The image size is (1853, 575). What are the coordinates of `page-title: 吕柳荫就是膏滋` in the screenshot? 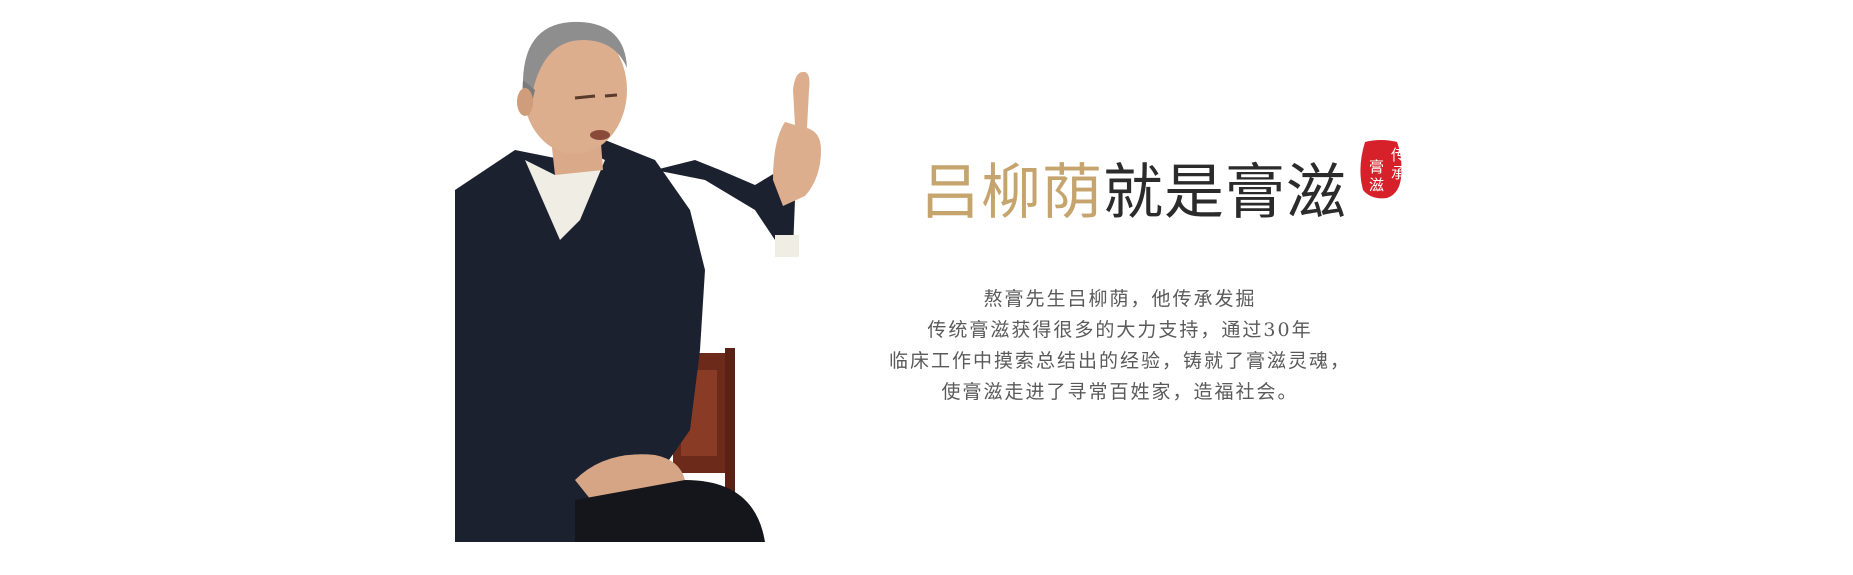 It's located at (1133, 193).